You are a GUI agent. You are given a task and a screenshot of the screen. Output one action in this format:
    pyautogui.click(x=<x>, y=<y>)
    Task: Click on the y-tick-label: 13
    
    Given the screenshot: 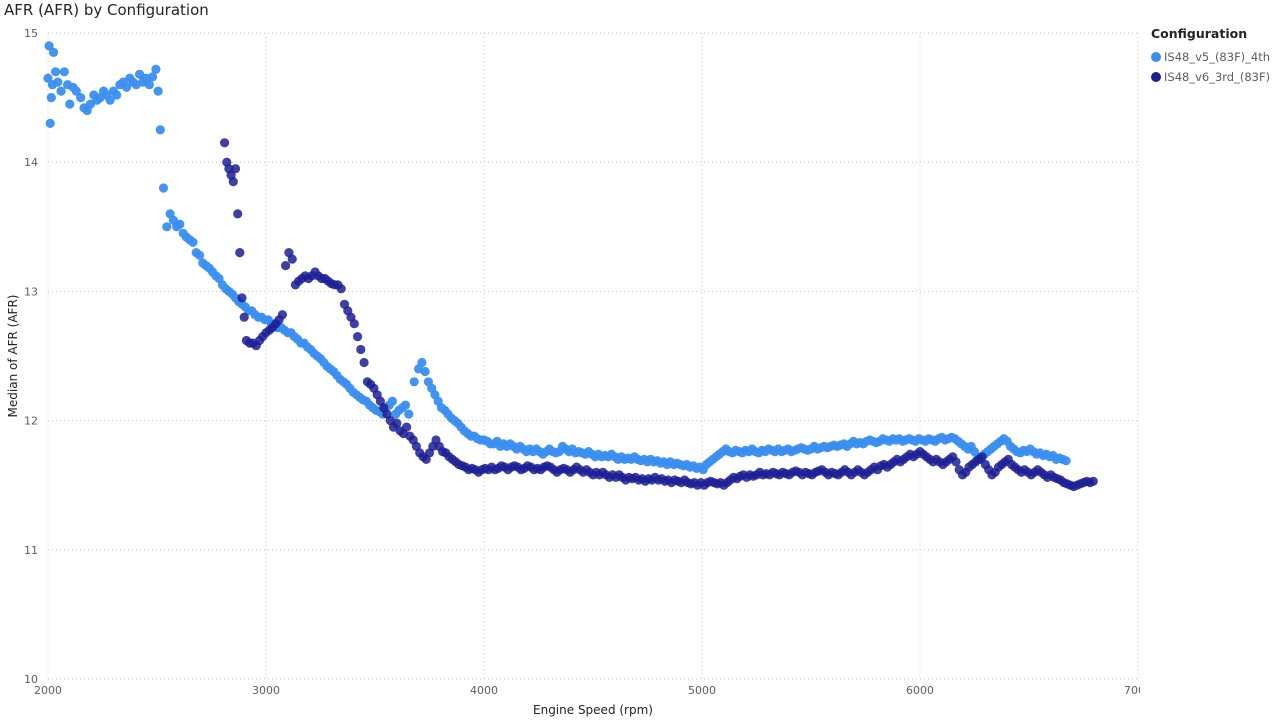 What is the action you would take?
    pyautogui.click(x=31, y=291)
    